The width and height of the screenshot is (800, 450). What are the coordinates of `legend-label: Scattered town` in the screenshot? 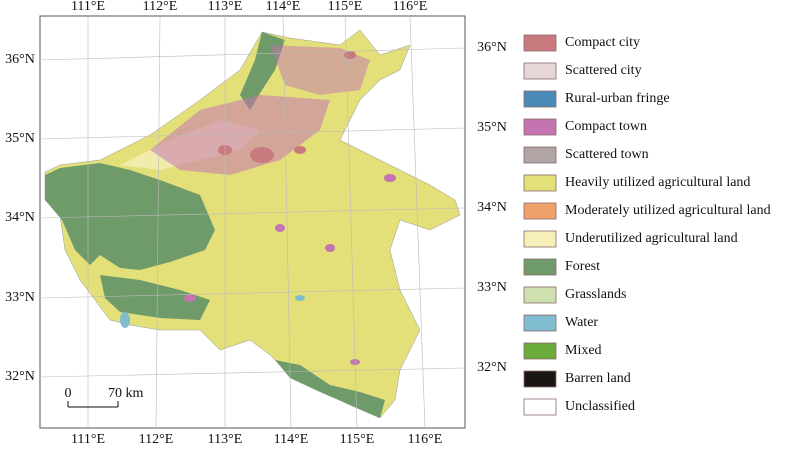 It's located at (607, 154).